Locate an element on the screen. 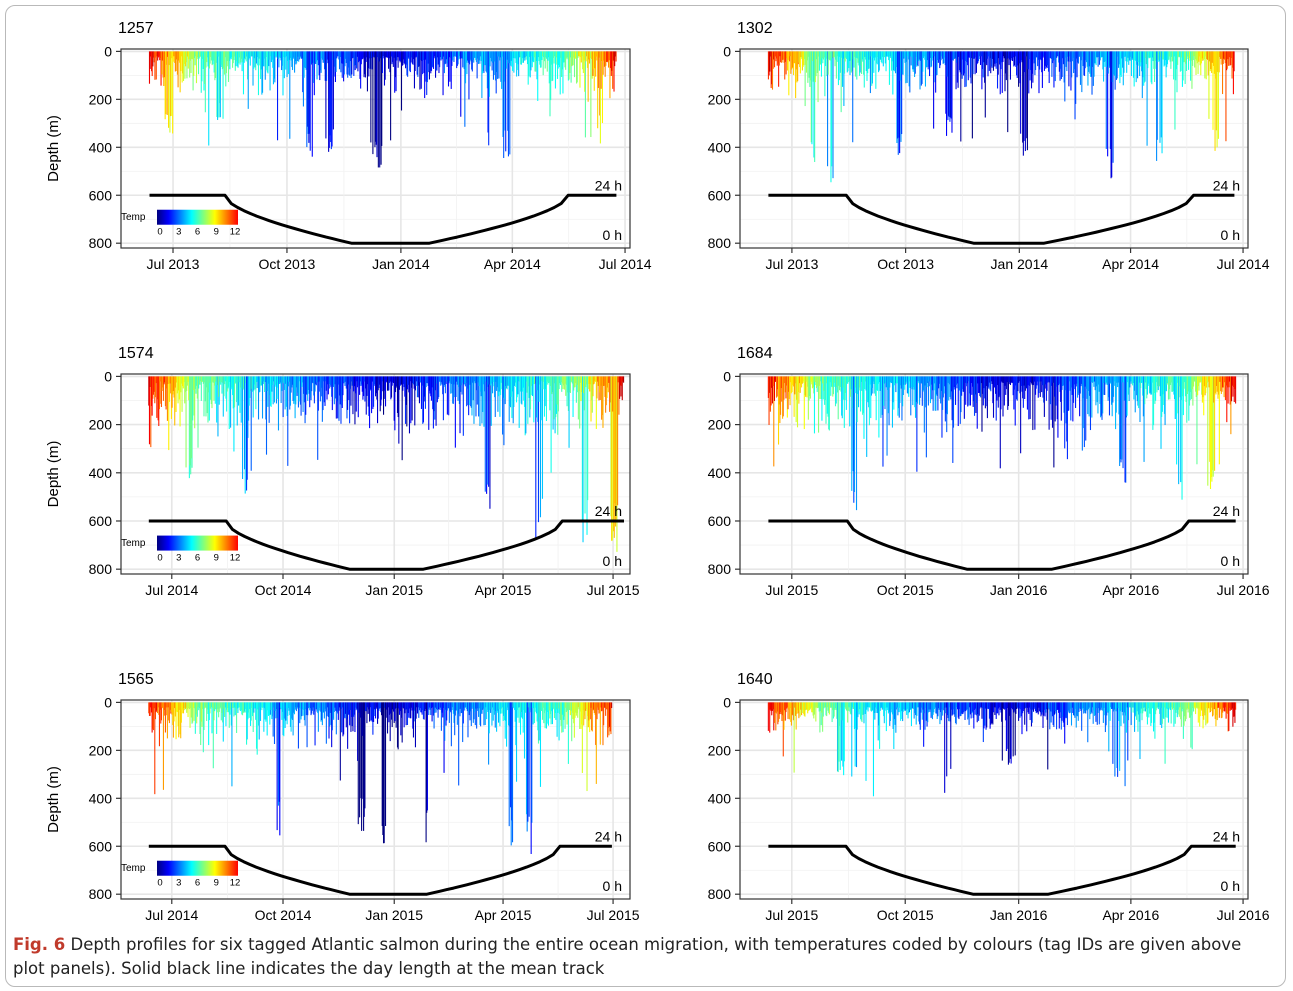 The height and width of the screenshot is (991, 1293). caption-label: Fig. 6 is located at coordinates (39, 944).